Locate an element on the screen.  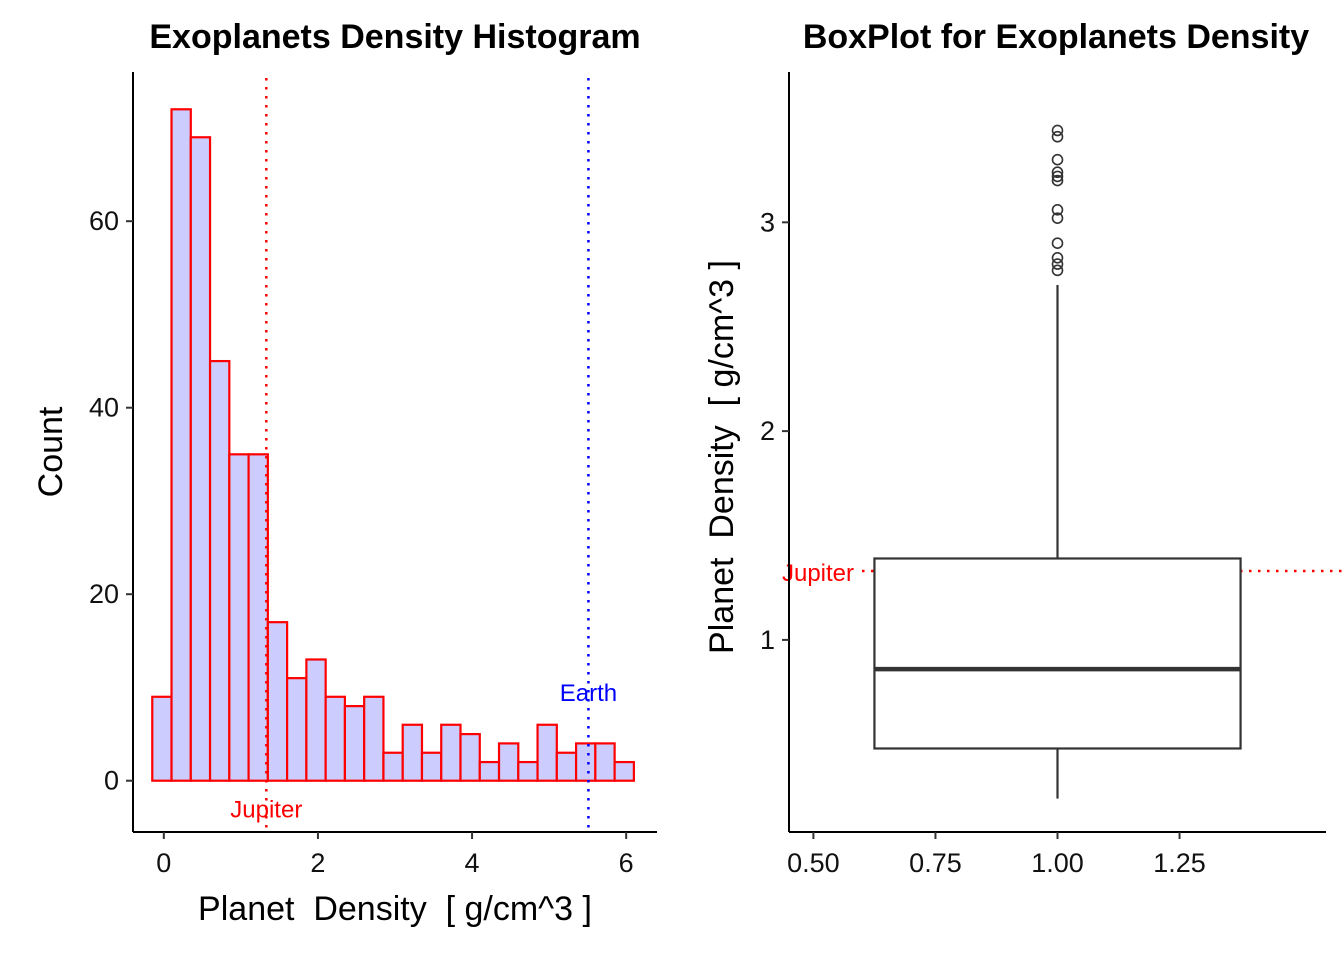
boxplot-x-tick-label: 1.00 is located at coordinates (1057, 863).